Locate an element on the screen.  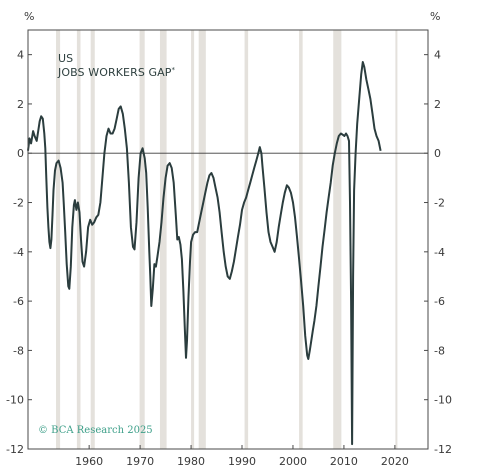
right-unit-label: % is located at coordinates (435, 16).